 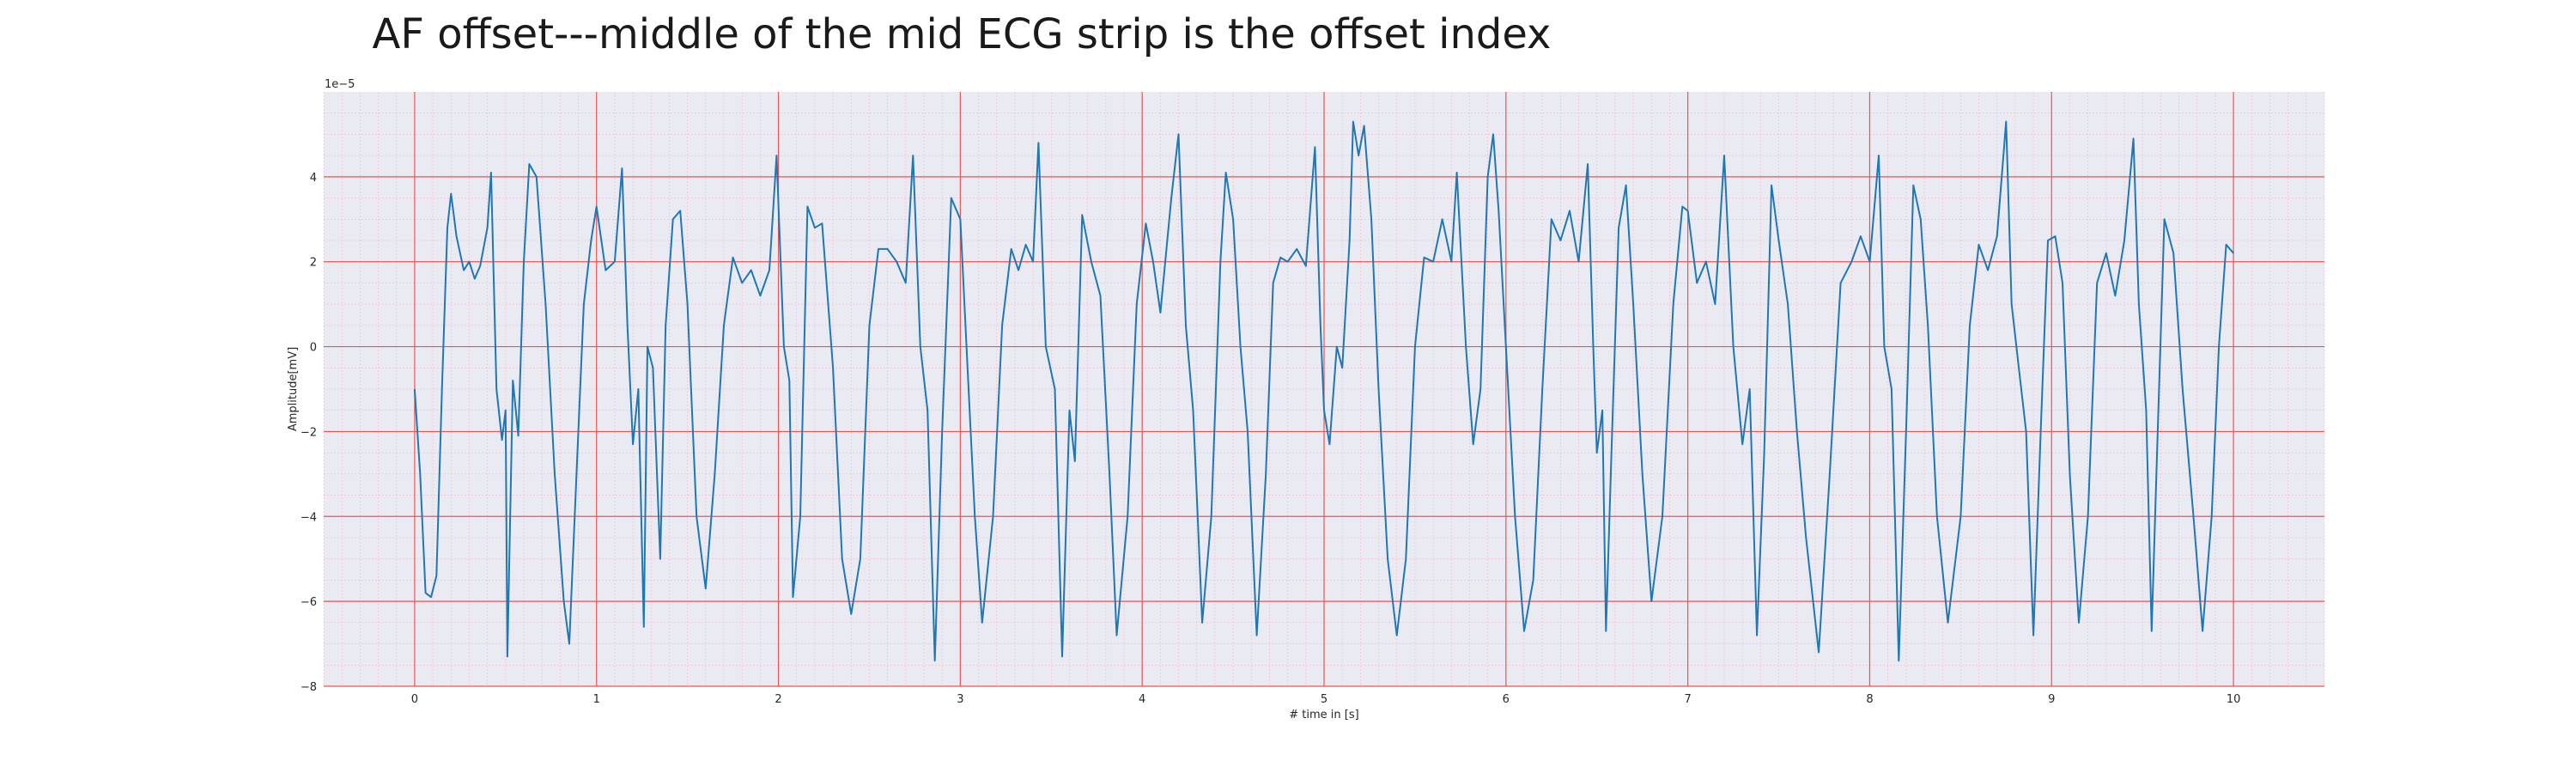 What do you see at coordinates (340, 84) in the screenshot?
I see `y-offset-text: 1e−5` at bounding box center [340, 84].